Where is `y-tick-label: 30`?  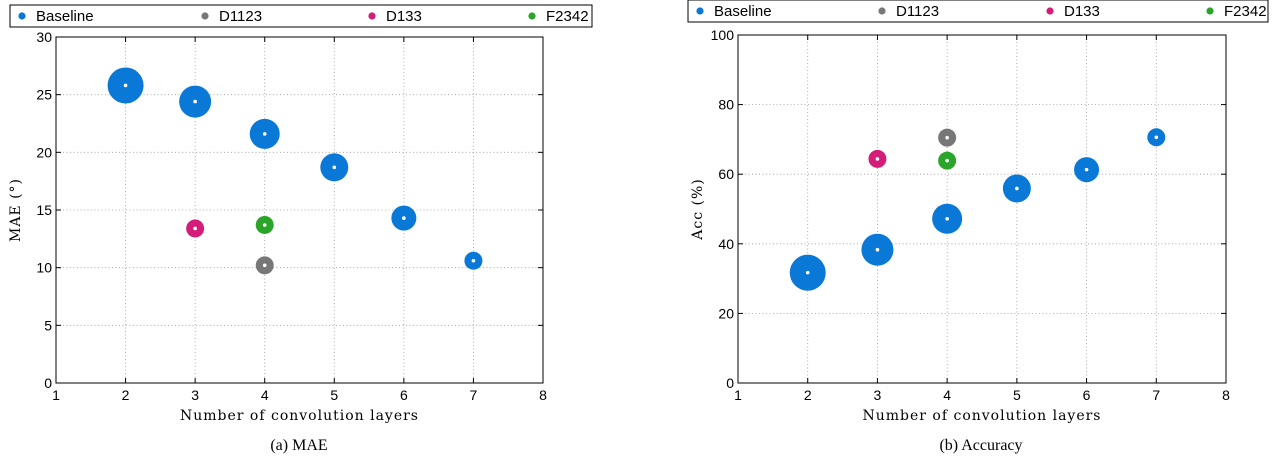
y-tick-label: 30 is located at coordinates (44, 37).